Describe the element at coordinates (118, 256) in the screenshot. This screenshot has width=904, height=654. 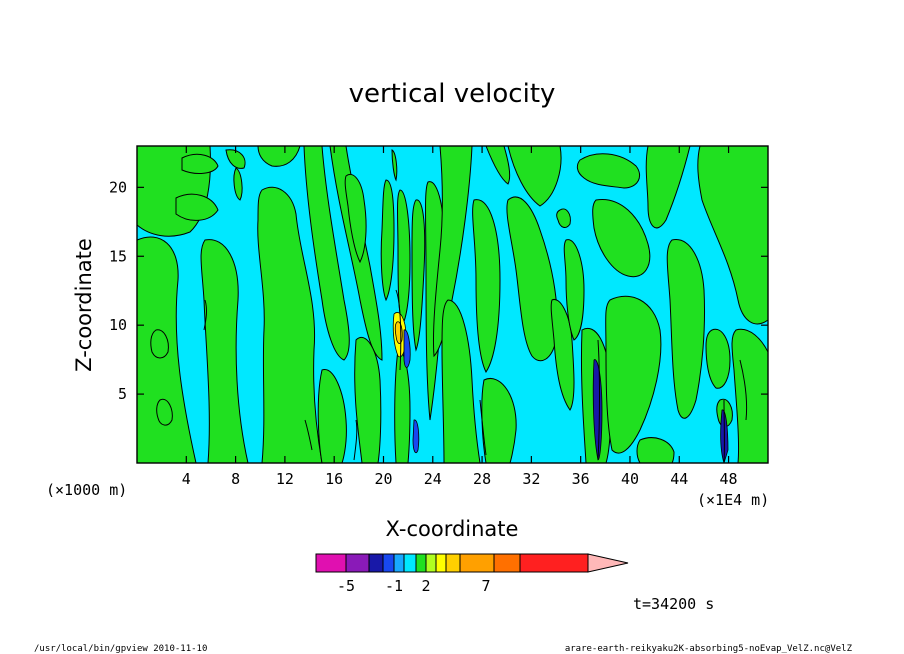
I see `y-tick-label: 15` at that location.